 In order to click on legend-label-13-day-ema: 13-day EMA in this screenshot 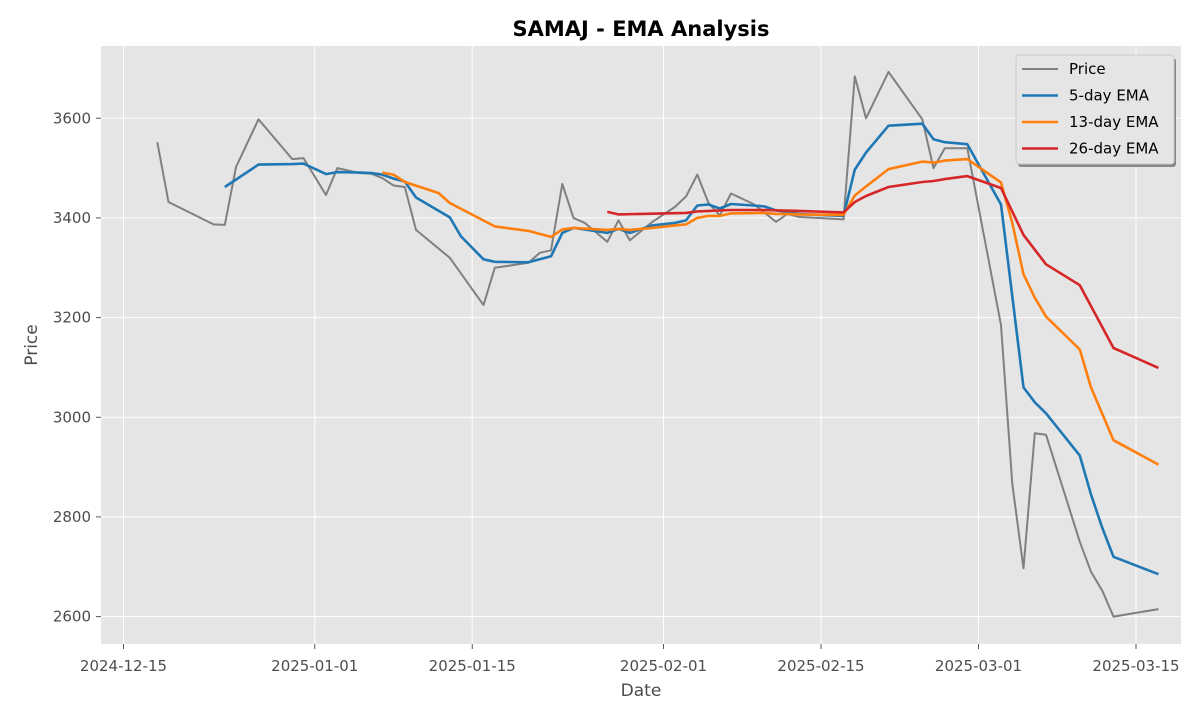, I will do `click(1114, 122)`.